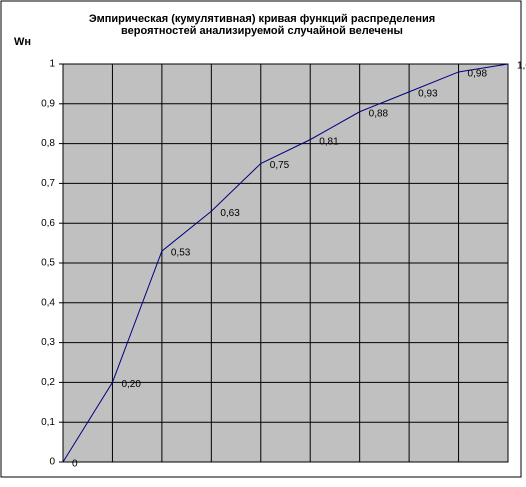 The width and height of the screenshot is (526, 487). I want to click on data-label: 0,63, so click(230, 213).